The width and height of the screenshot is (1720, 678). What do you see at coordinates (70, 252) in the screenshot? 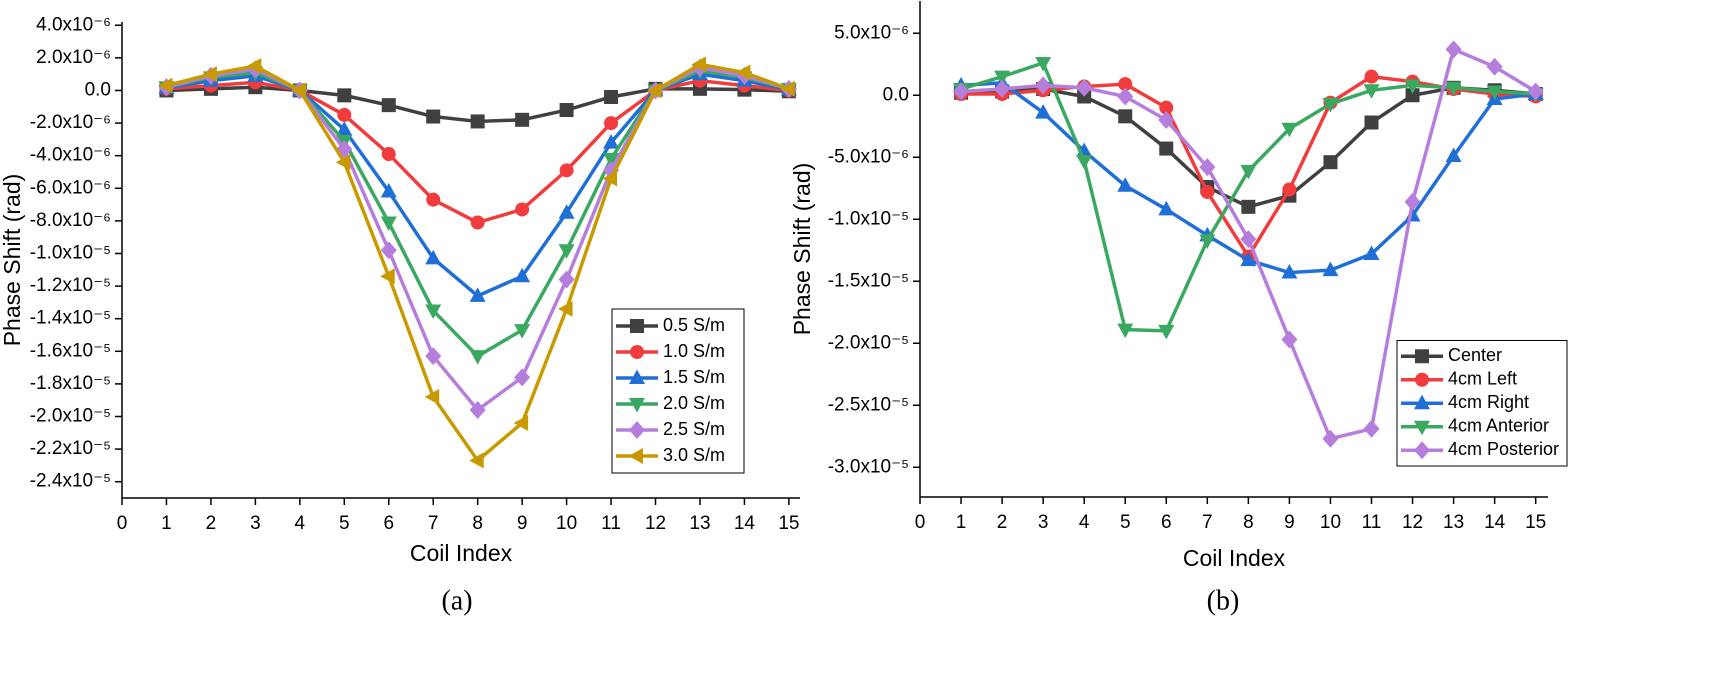
I see `y-tick-label: -1.0x10⁻⁵` at bounding box center [70, 252].